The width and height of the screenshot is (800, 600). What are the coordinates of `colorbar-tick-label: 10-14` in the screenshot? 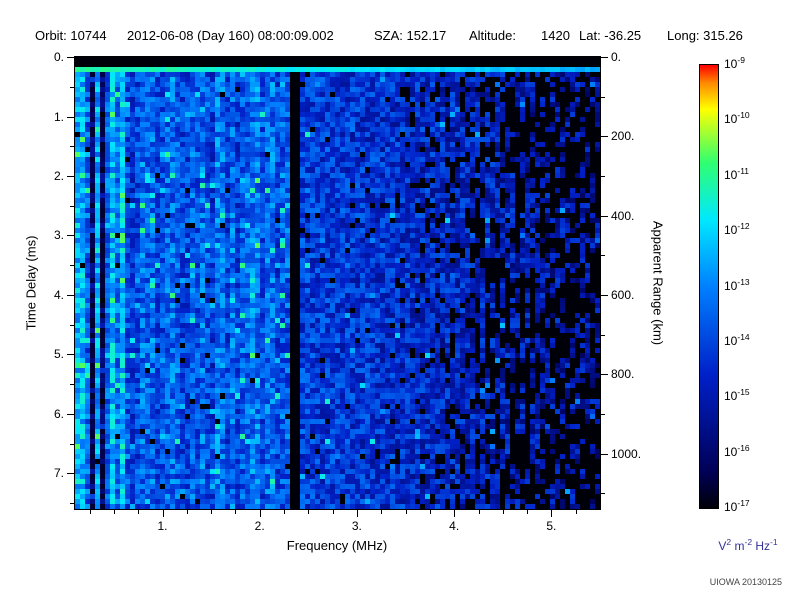 It's located at (737, 339).